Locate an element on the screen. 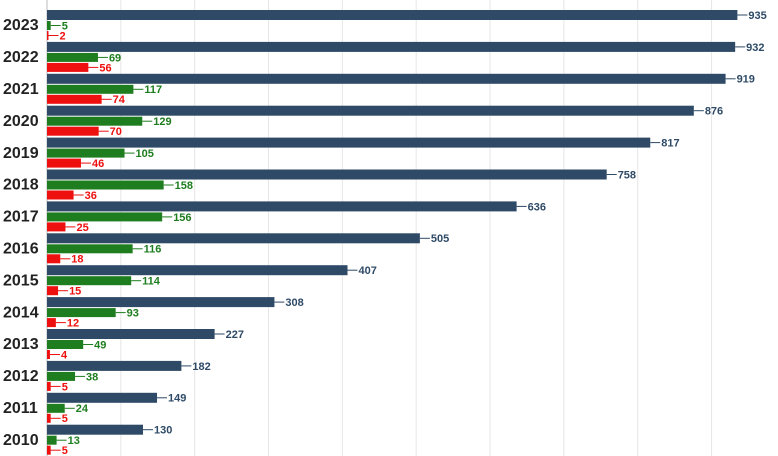 This screenshot has width=778, height=456. value-label: 114 is located at coordinates (151, 282).